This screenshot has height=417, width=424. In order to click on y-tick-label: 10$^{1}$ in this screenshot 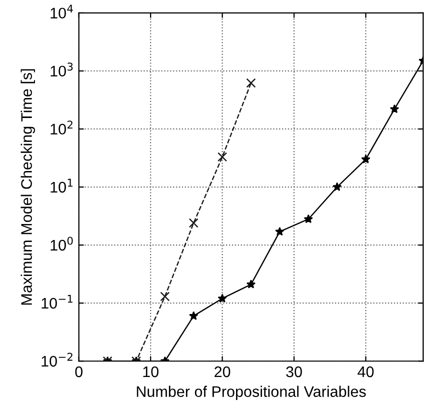, I will do `click(61, 185)`.